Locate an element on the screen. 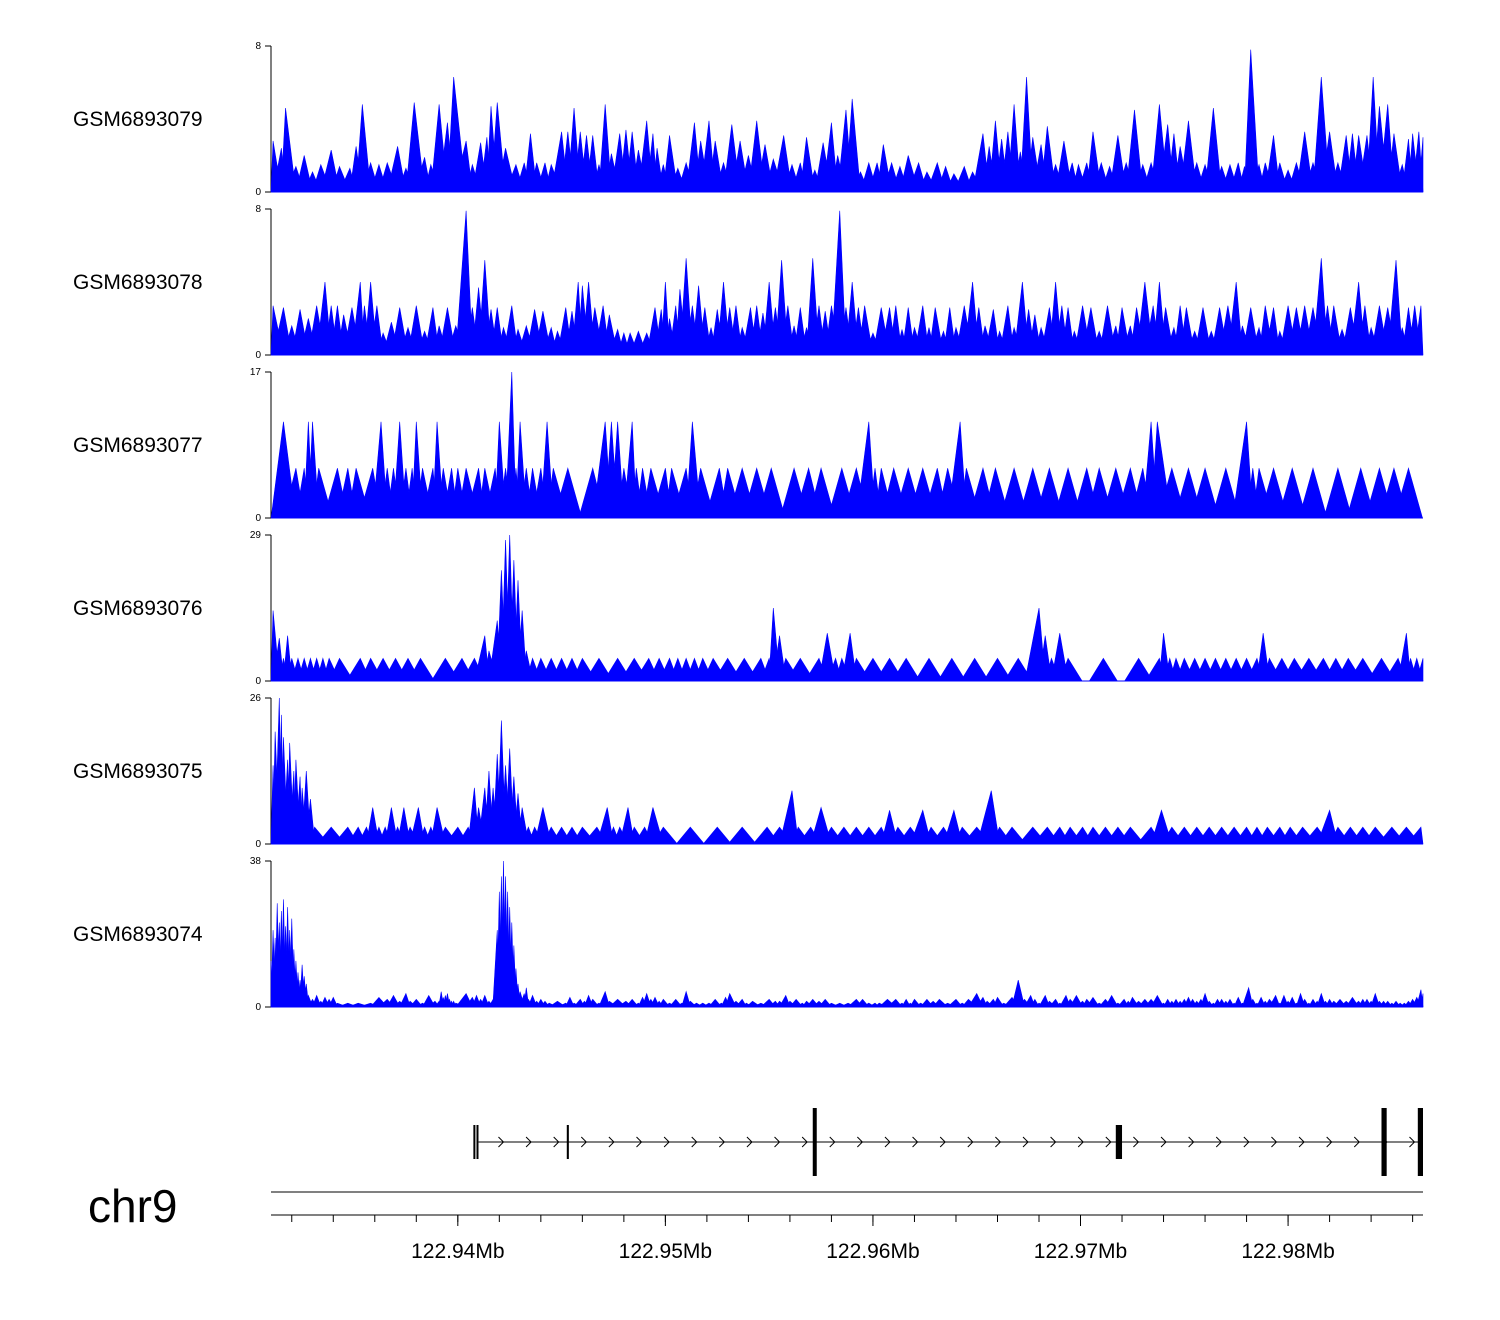 Image resolution: width=1500 pixels, height=1320 pixels. track-label: GSM6893076 is located at coordinates (138, 608).